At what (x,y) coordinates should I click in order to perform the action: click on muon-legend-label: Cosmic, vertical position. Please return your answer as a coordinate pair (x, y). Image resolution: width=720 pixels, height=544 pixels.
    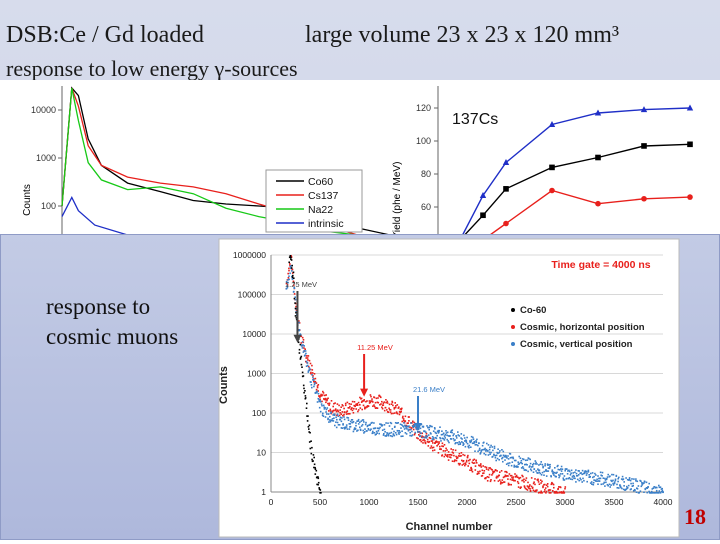
    Looking at the image, I should click on (576, 344).